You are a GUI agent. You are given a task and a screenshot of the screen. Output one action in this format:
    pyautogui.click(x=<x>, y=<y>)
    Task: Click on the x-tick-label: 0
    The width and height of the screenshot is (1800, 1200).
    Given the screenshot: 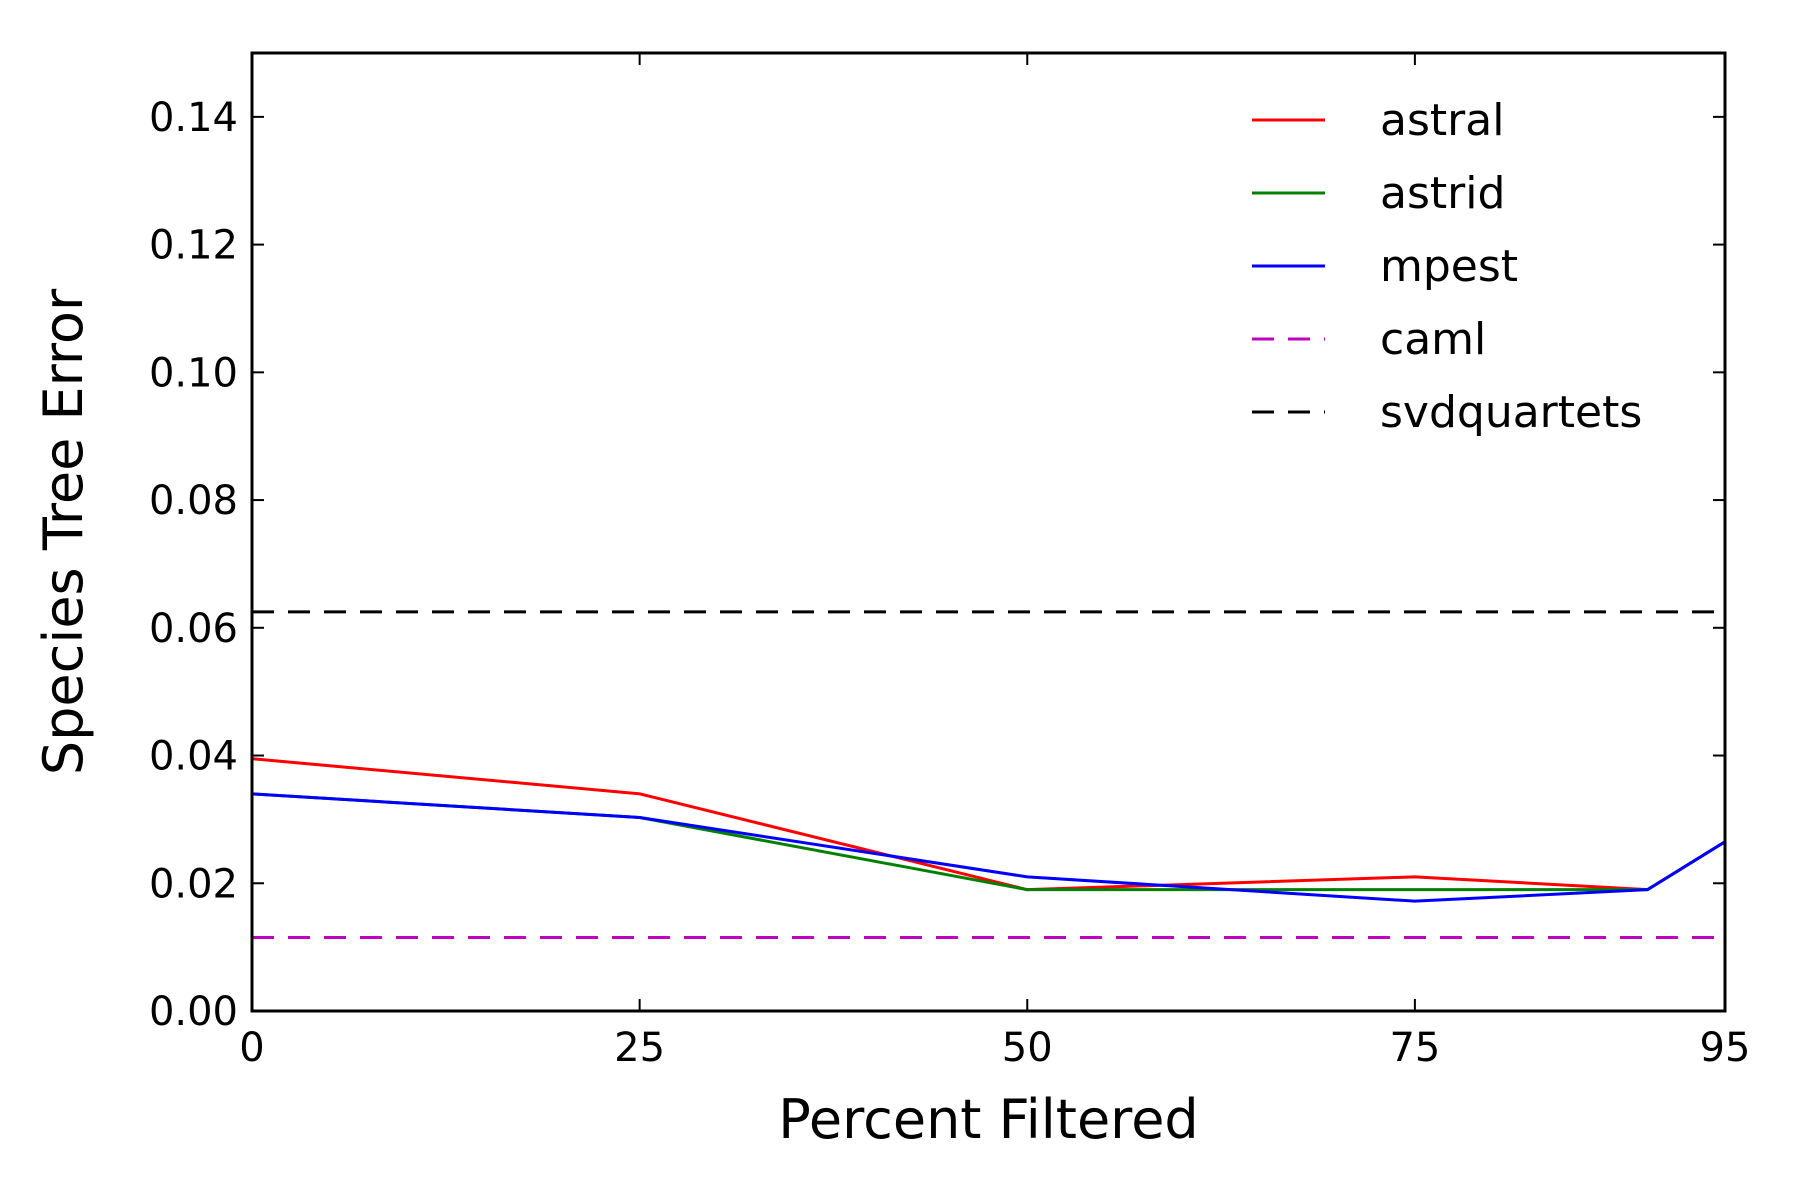 What is the action you would take?
    pyautogui.click(x=251, y=1048)
    